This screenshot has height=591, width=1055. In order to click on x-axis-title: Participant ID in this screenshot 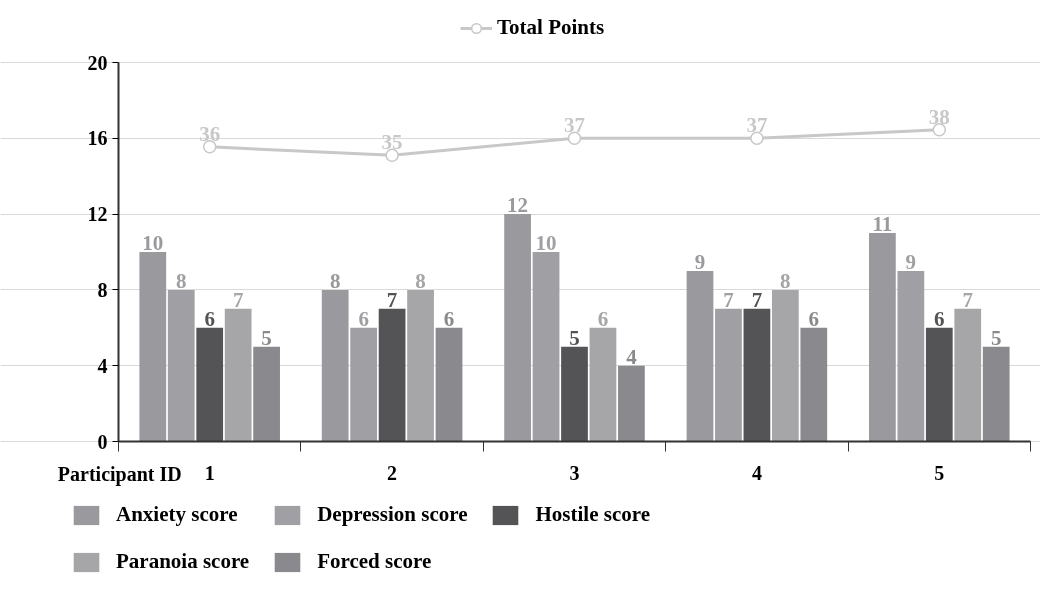, I will do `click(119, 474)`.